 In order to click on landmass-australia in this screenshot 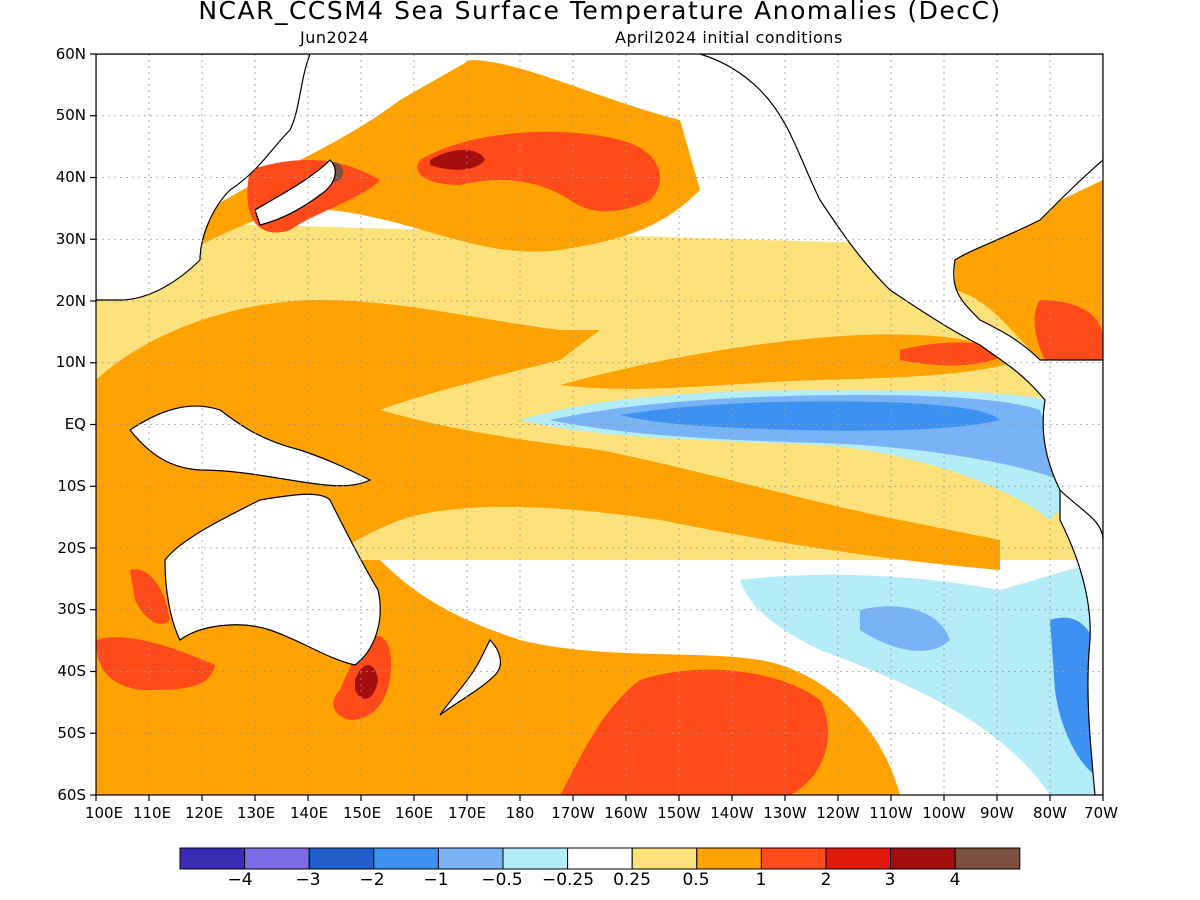, I will do `click(272, 579)`.